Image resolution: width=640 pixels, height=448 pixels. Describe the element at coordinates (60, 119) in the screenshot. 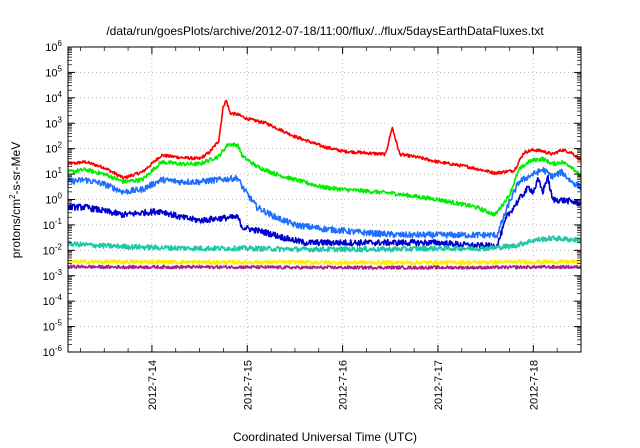

I see `y-tick-exp: 3` at that location.